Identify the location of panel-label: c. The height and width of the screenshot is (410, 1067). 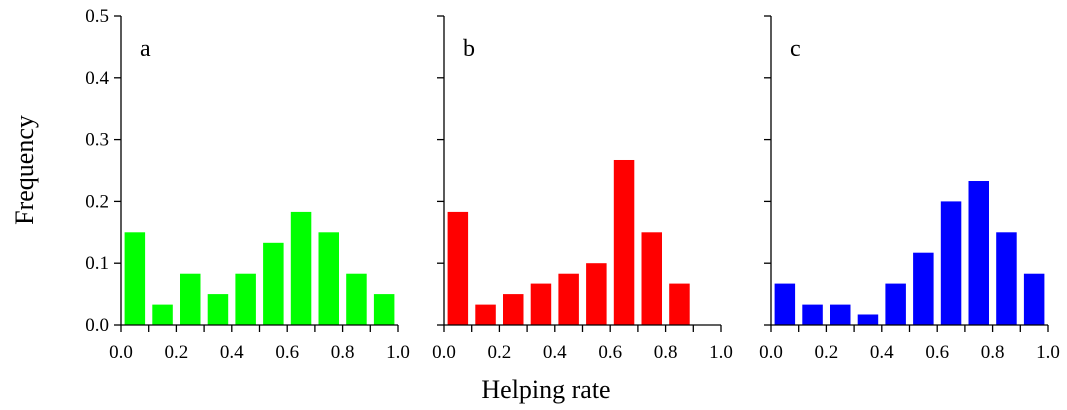
(795, 49).